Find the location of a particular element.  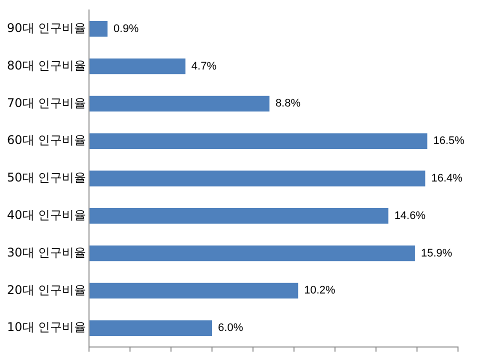

data-label: 15.9% is located at coordinates (436, 253).